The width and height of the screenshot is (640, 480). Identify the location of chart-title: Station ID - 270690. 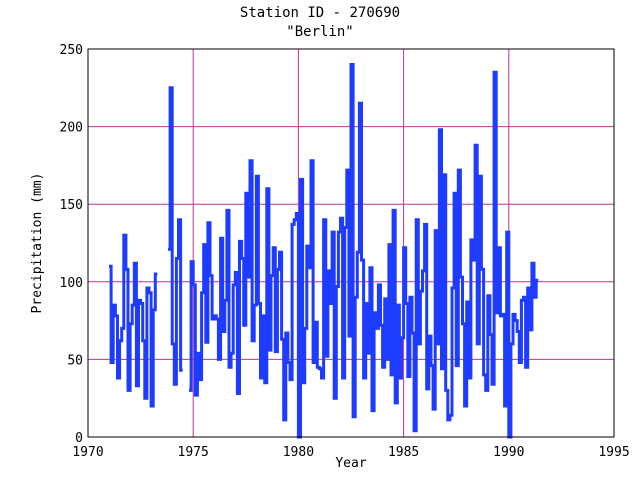
(320, 13).